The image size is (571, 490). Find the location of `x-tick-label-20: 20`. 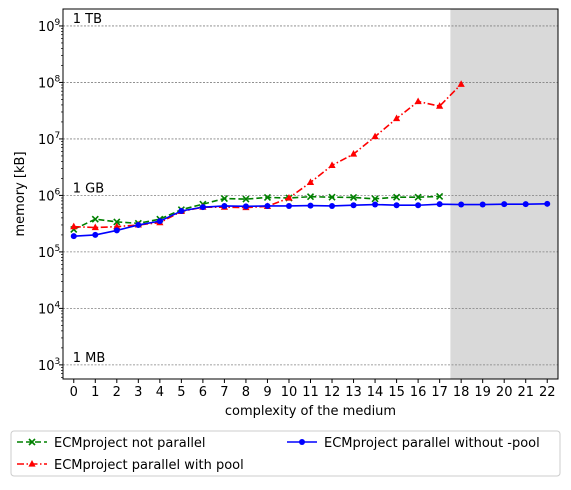

x-tick-label-20: 20 is located at coordinates (504, 392).